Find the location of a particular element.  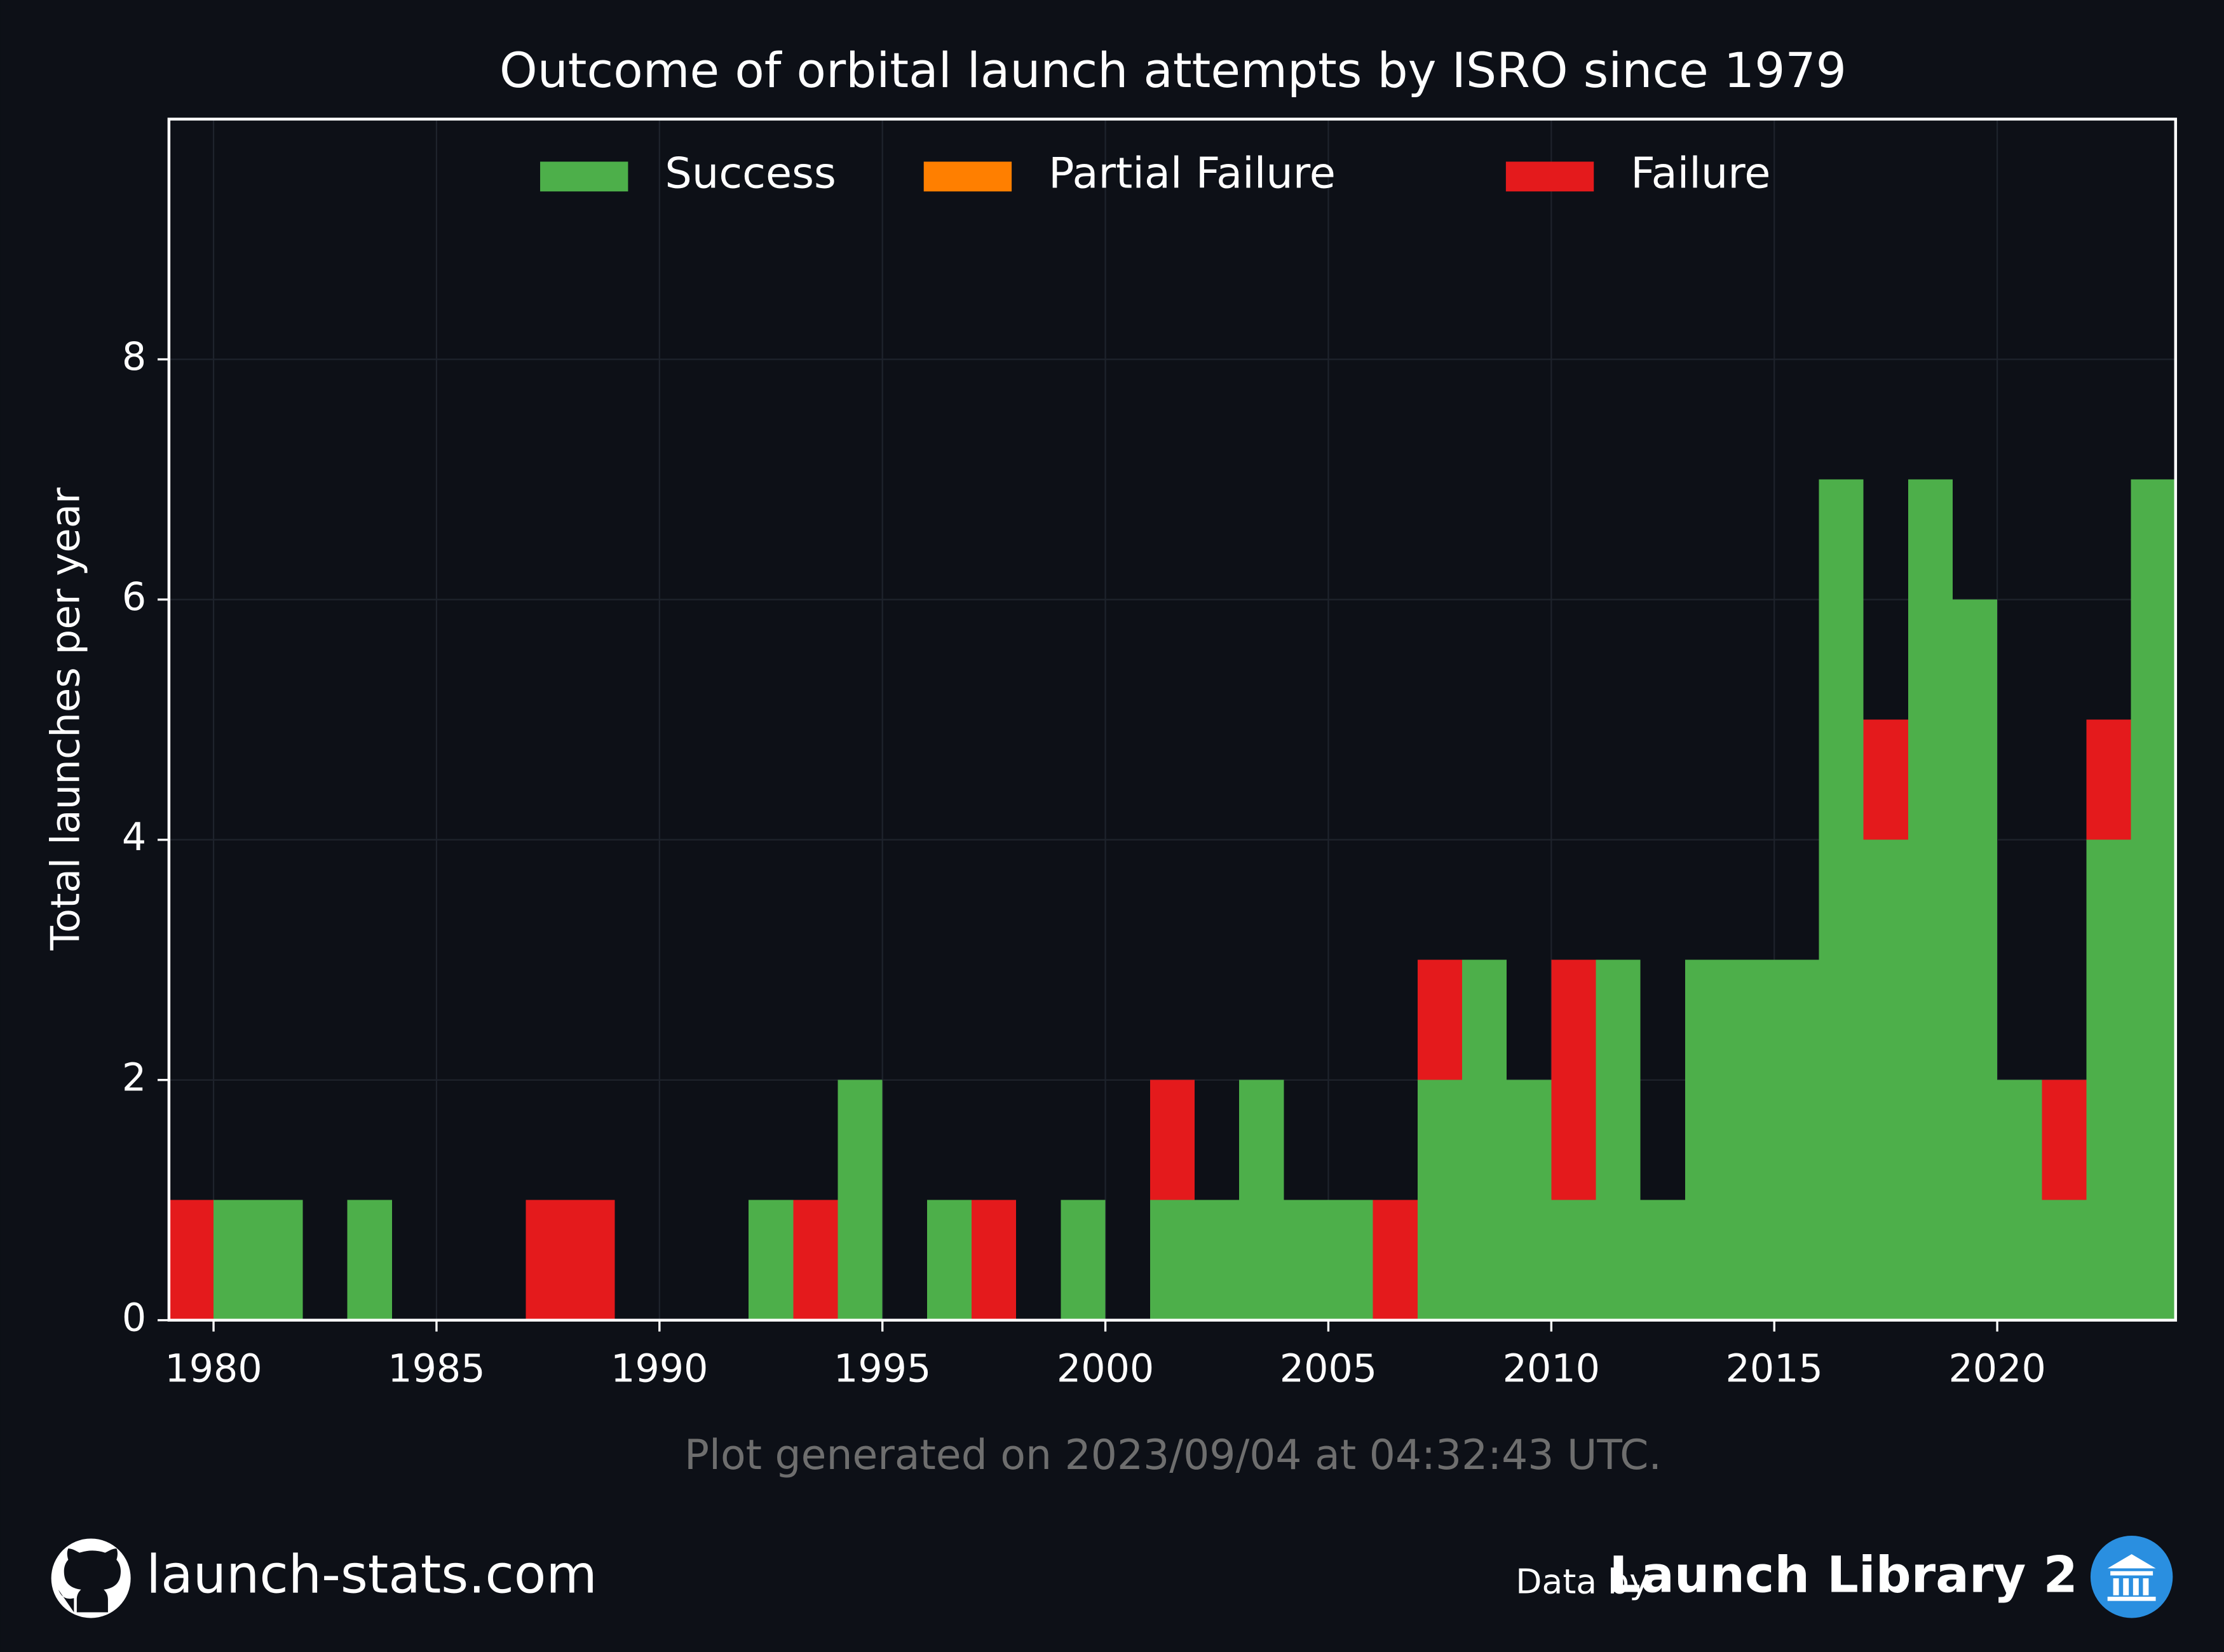

x-tick-label: 1995 is located at coordinates (882, 1369).